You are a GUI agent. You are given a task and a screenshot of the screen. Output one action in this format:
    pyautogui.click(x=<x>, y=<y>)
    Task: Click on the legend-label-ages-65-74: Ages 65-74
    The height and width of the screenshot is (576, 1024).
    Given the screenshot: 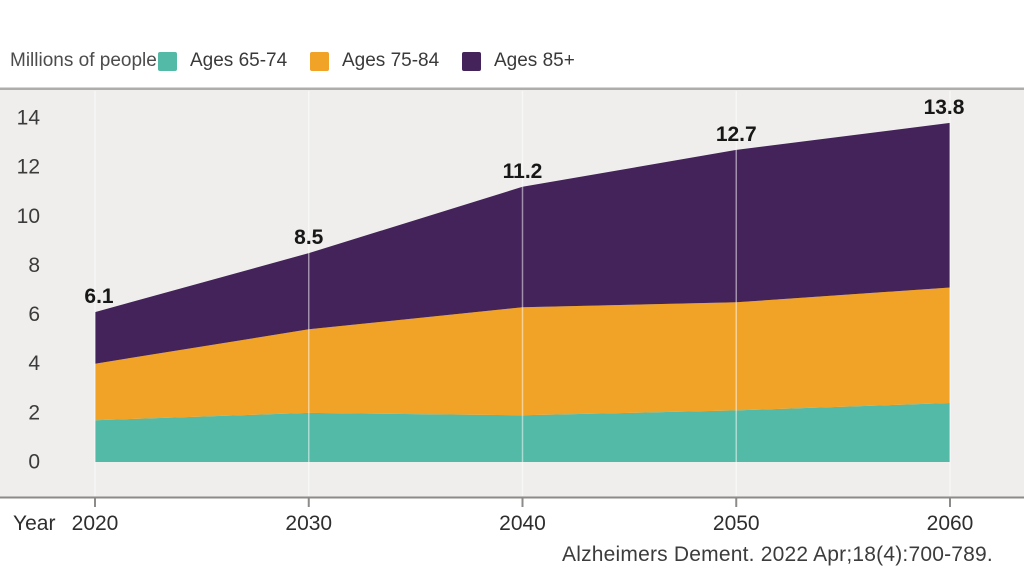 What is the action you would take?
    pyautogui.click(x=239, y=60)
    